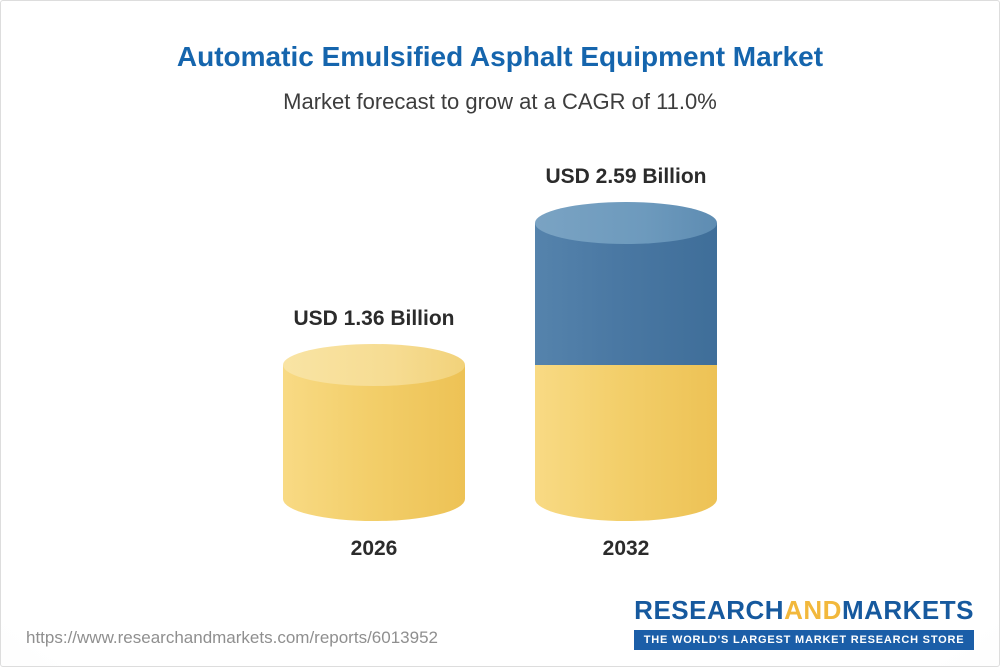 This screenshot has height=667, width=1000. I want to click on bar-group-2032: USD 2.59 Billion 2032, so click(626, 363).